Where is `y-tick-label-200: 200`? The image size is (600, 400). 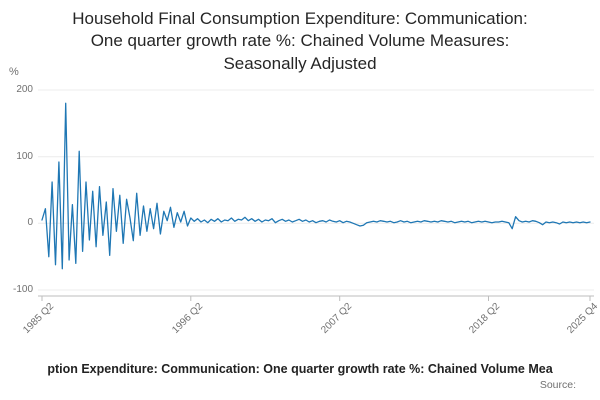 y-tick-label-200: 200 is located at coordinates (24, 89).